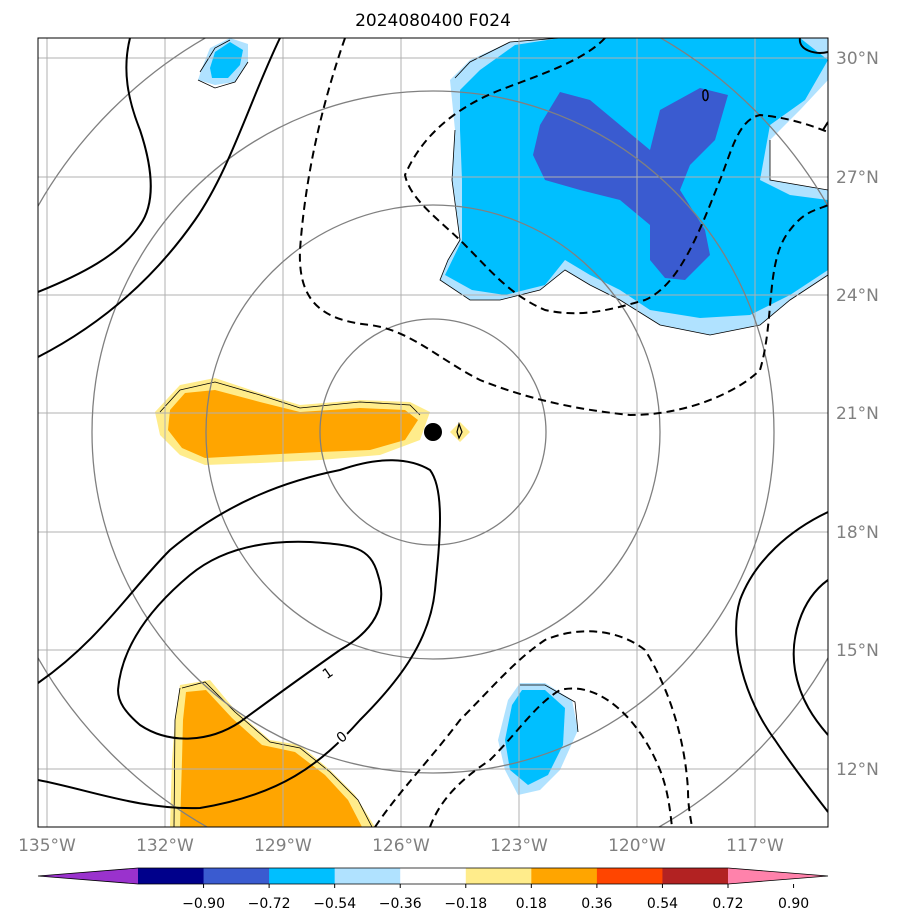 The height and width of the screenshot is (924, 898). I want to click on lat-tick-label: 12°N, so click(857, 770).